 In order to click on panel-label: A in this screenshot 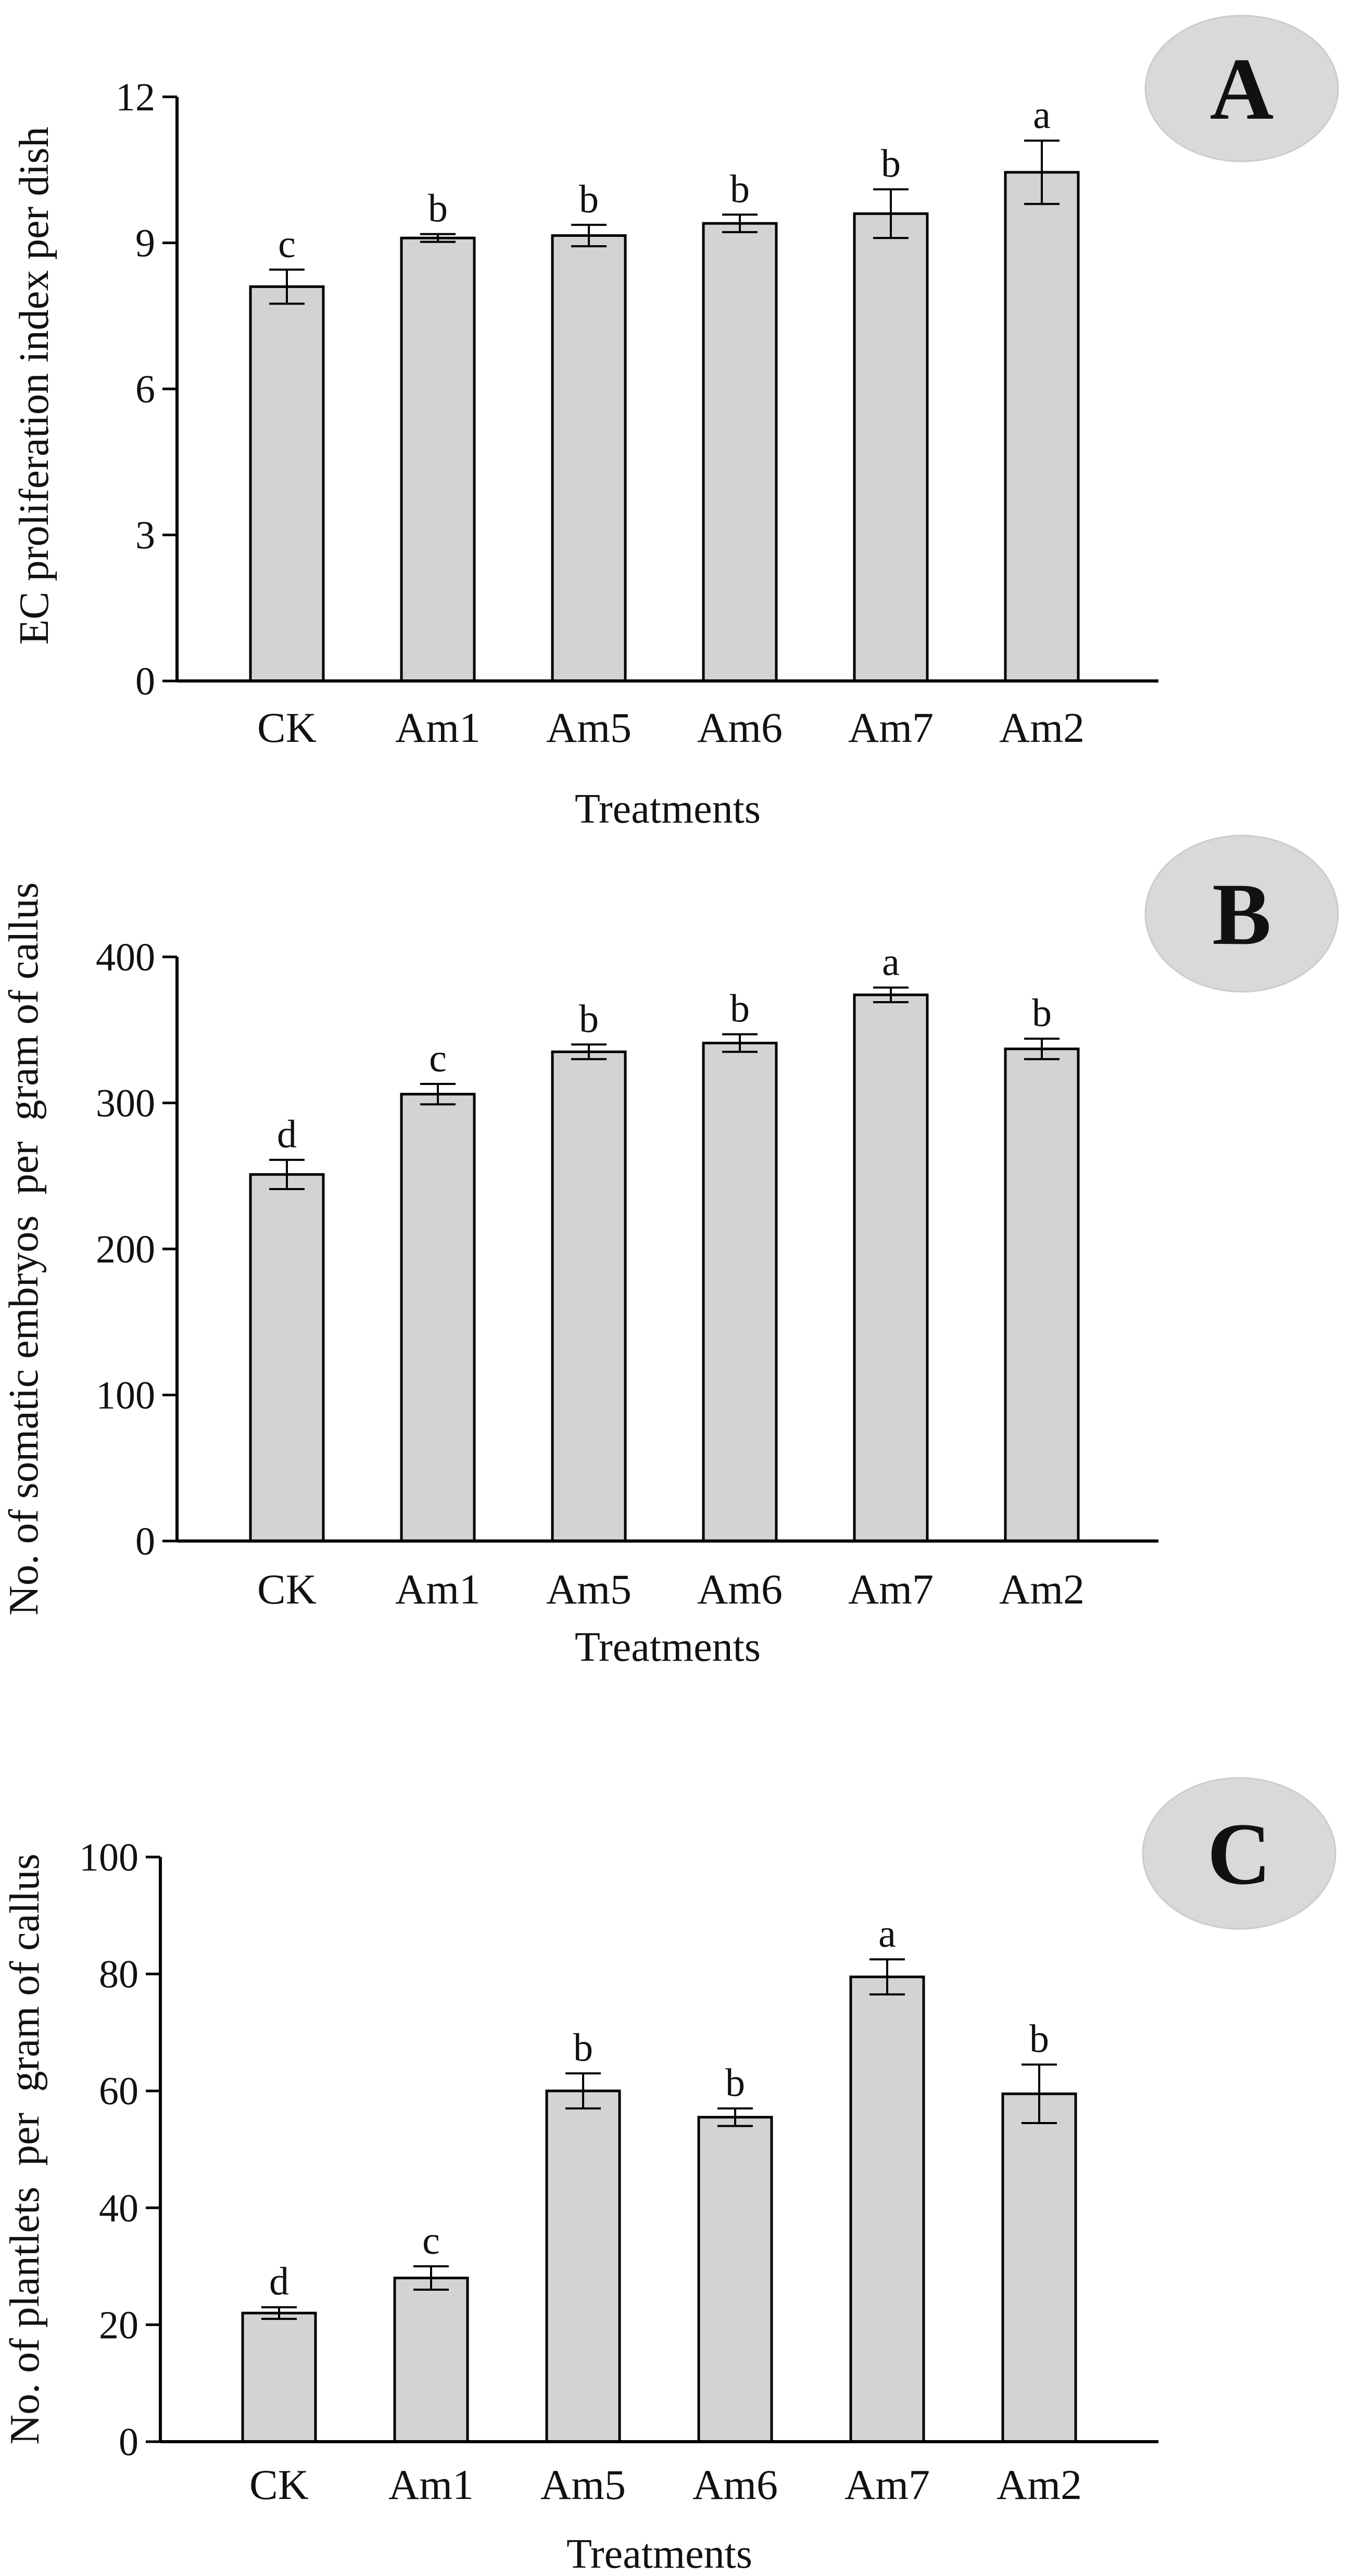, I will do `click(1242, 89)`.